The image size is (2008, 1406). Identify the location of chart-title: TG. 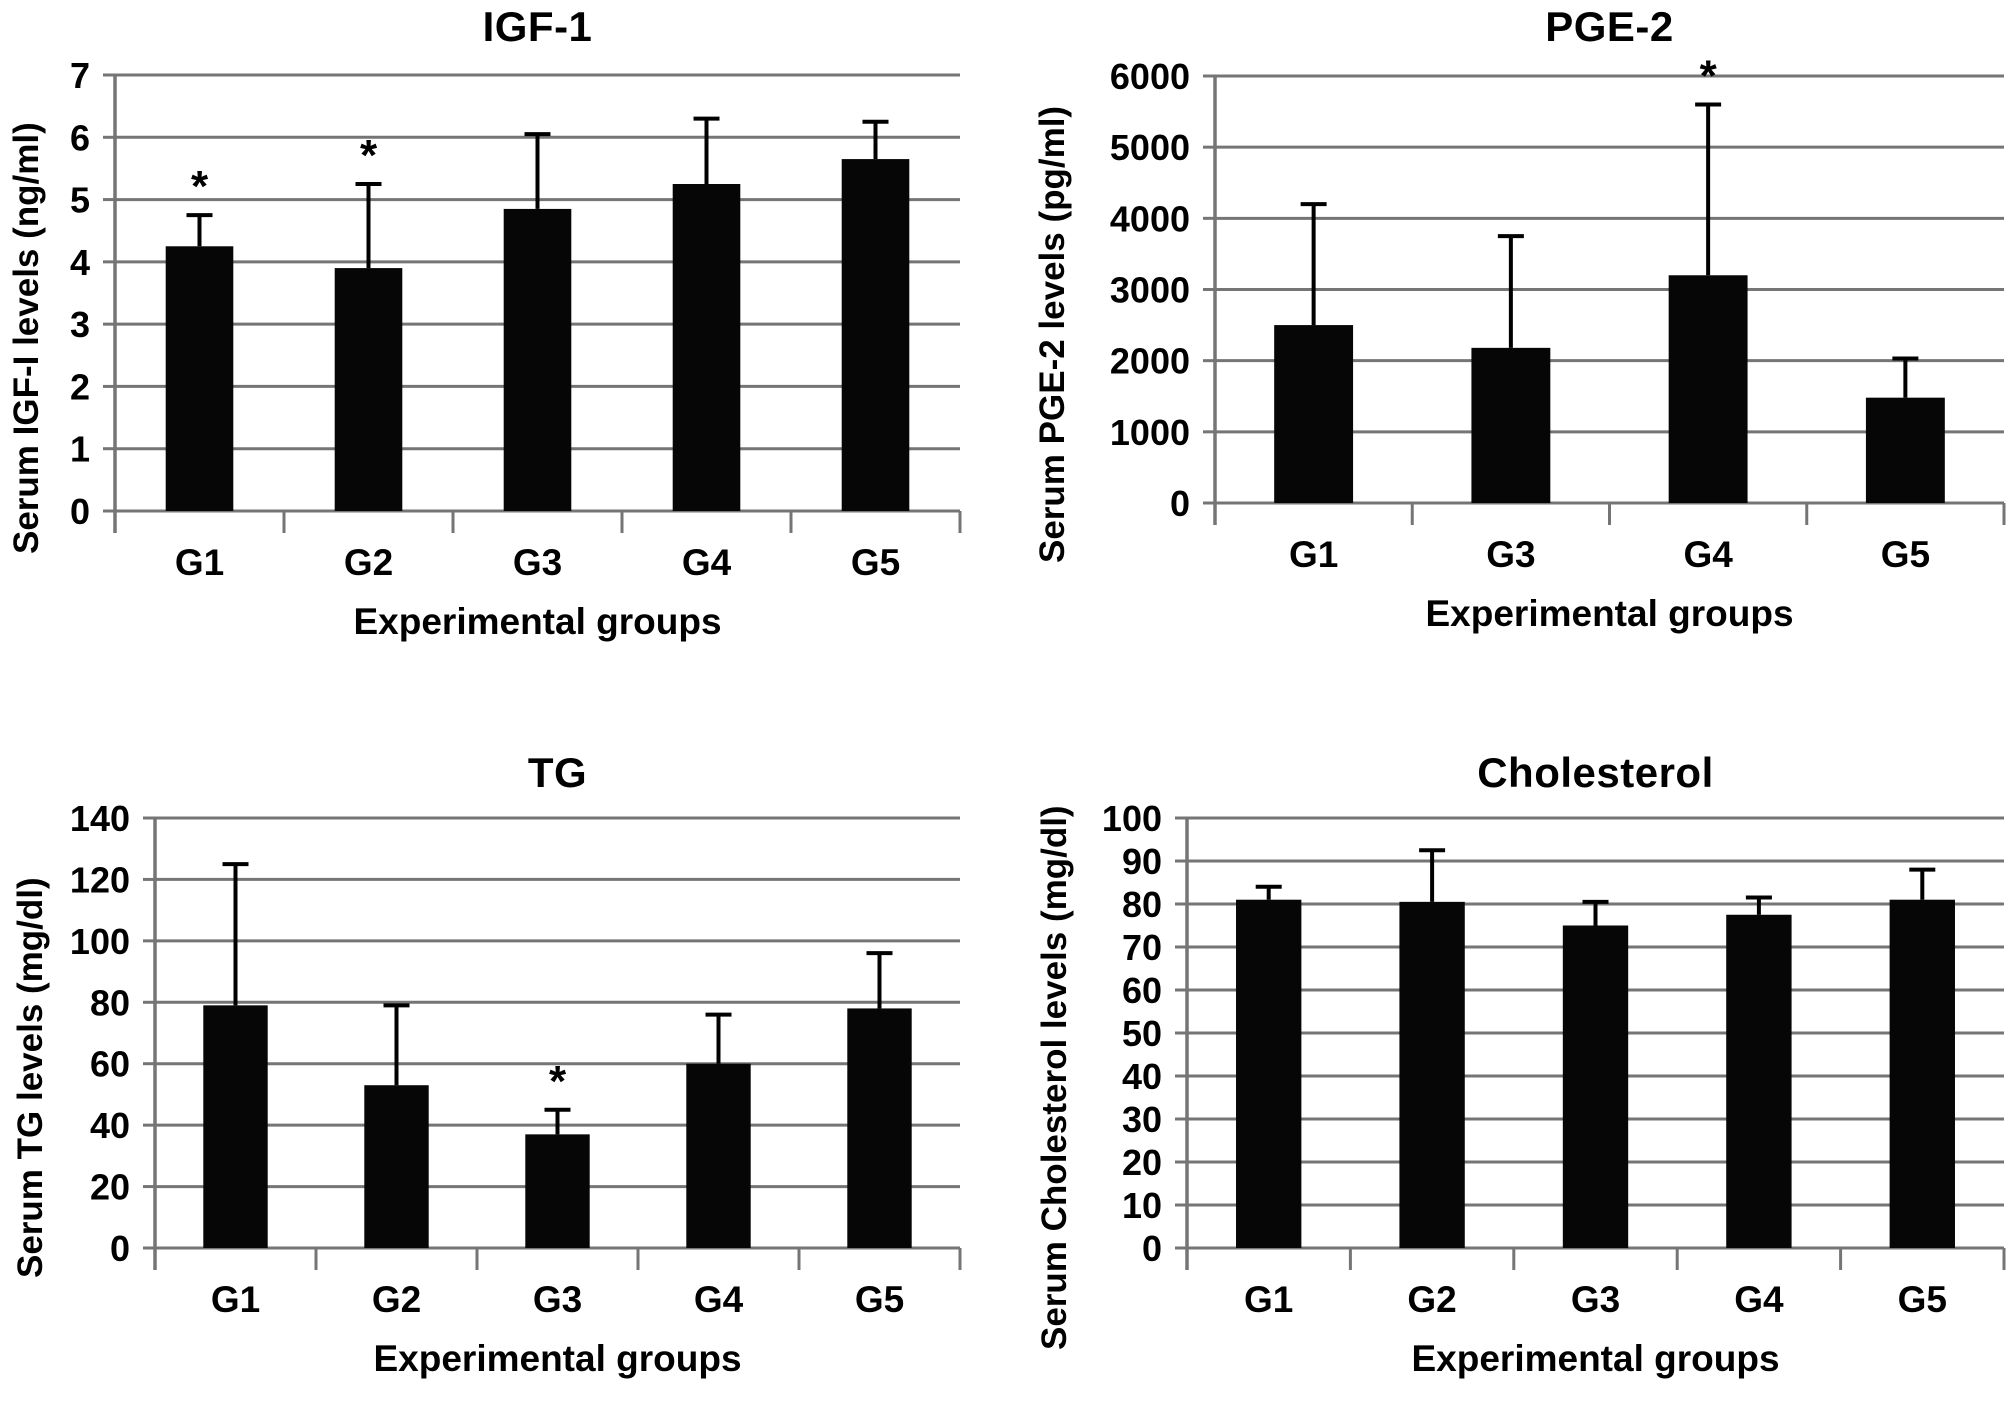
(557, 772).